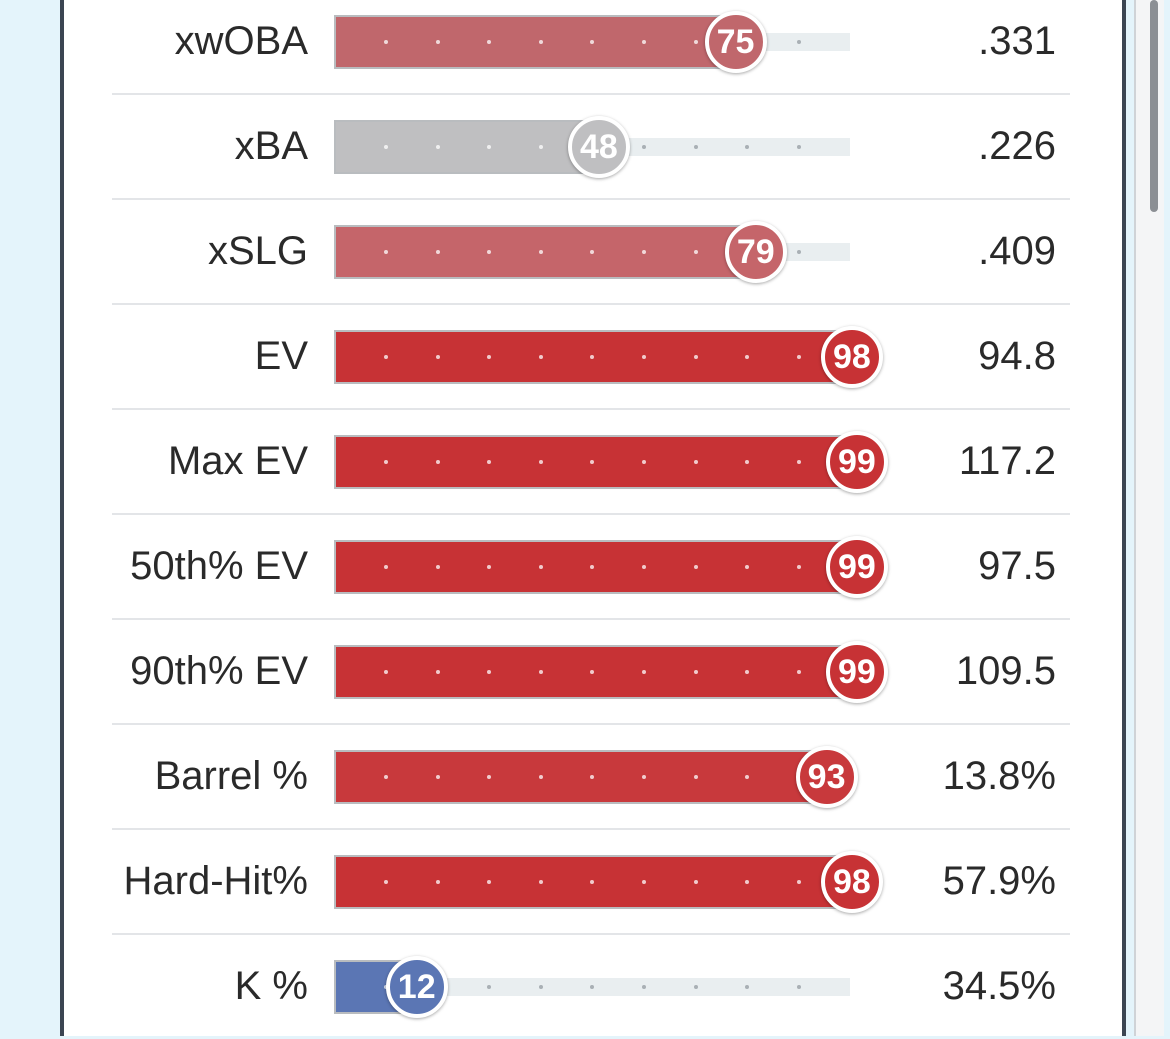 The width and height of the screenshot is (1170, 1039). Describe the element at coordinates (1017, 356) in the screenshot. I see `metric-value: 94.8` at that location.